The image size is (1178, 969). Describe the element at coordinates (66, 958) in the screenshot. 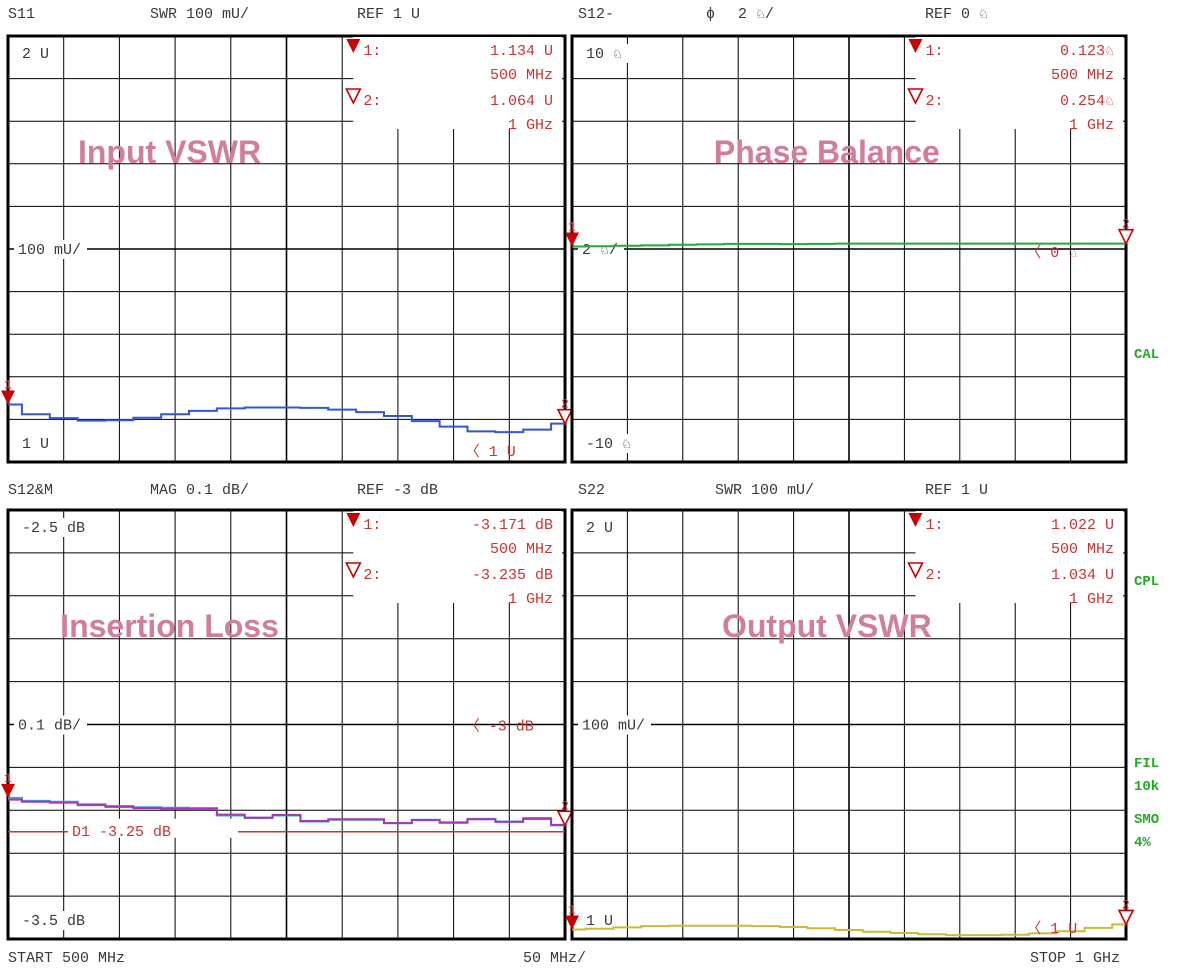

I see `start-frequency-label: START 500 MHz` at that location.